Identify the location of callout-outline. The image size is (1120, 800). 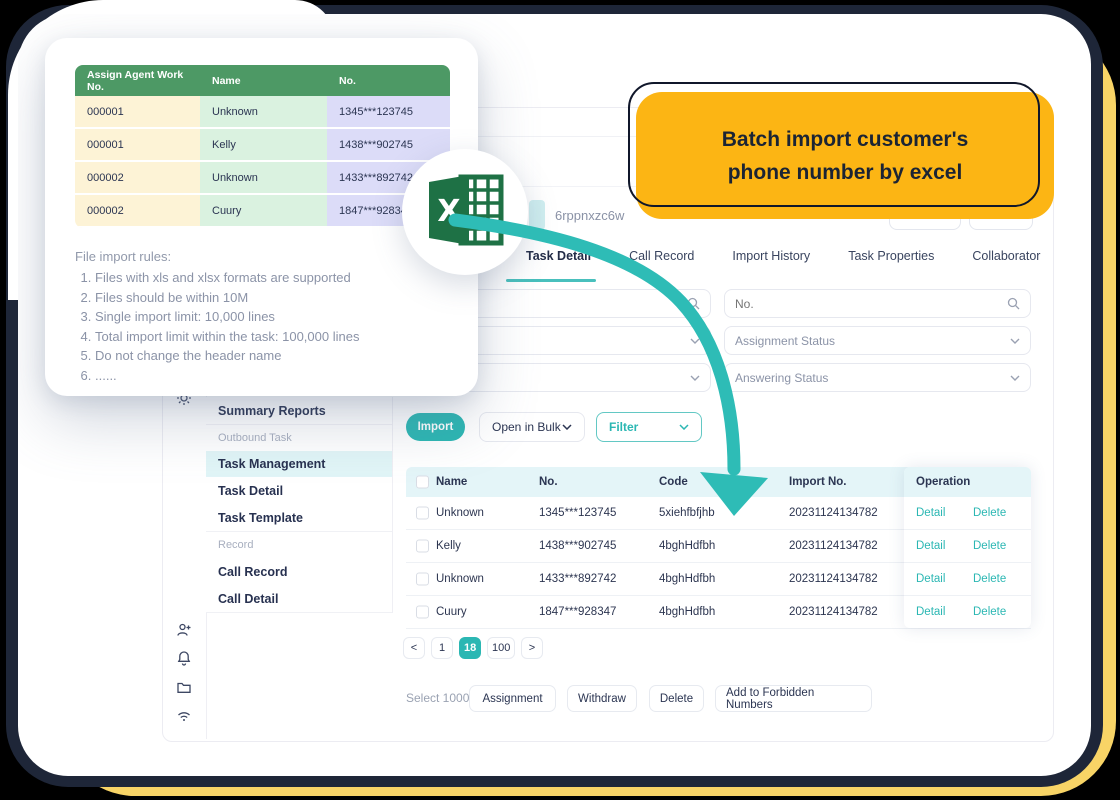
(834, 144).